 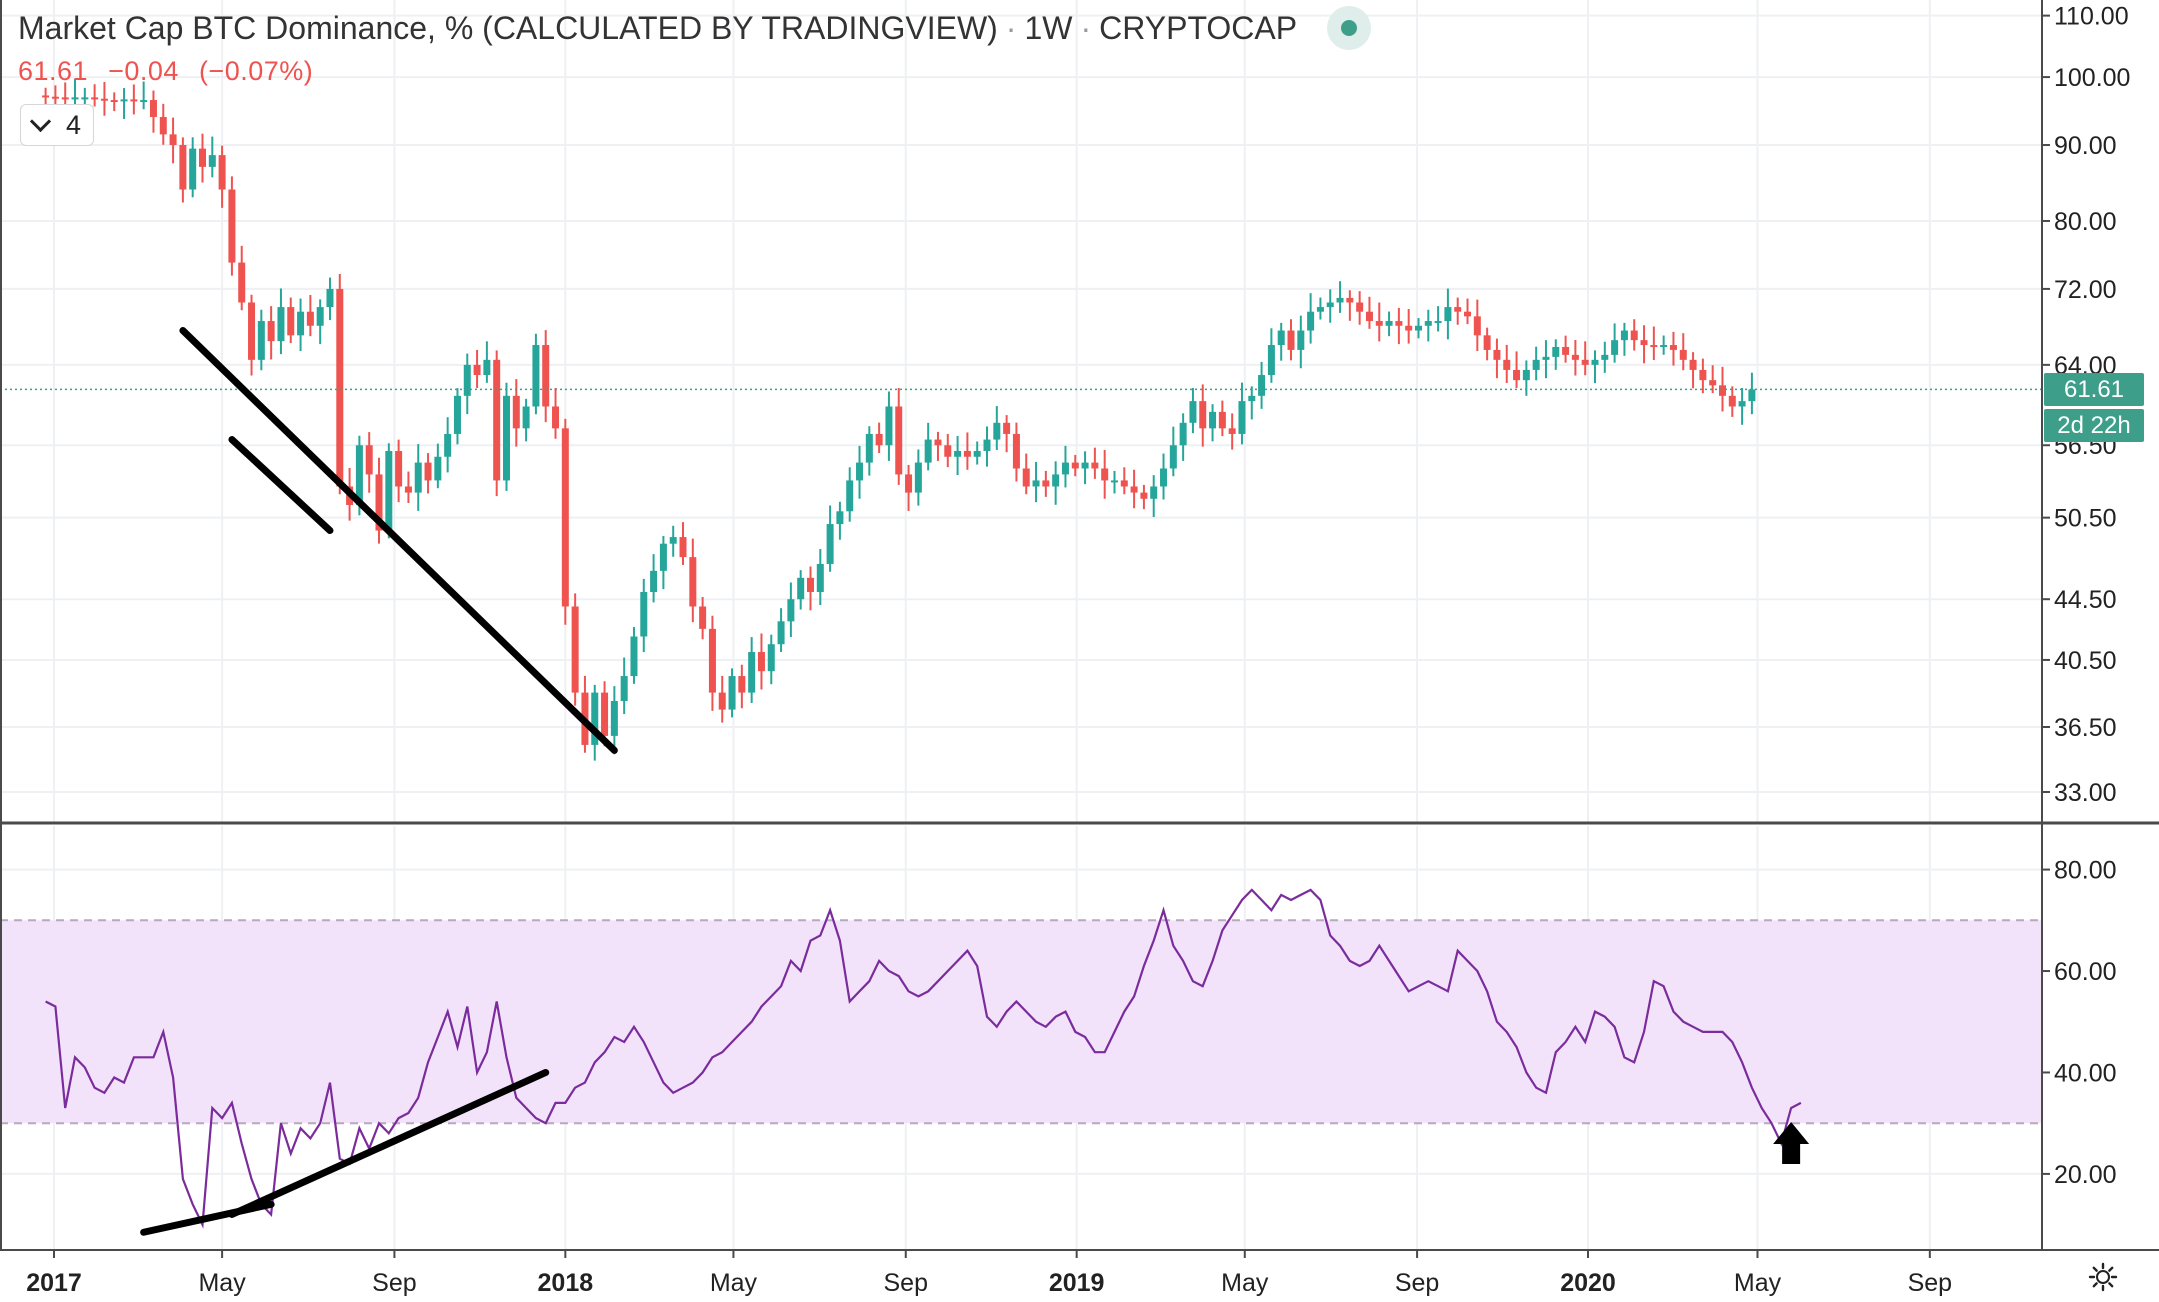 What do you see at coordinates (73, 124) in the screenshot?
I see `indicator-count: 4` at bounding box center [73, 124].